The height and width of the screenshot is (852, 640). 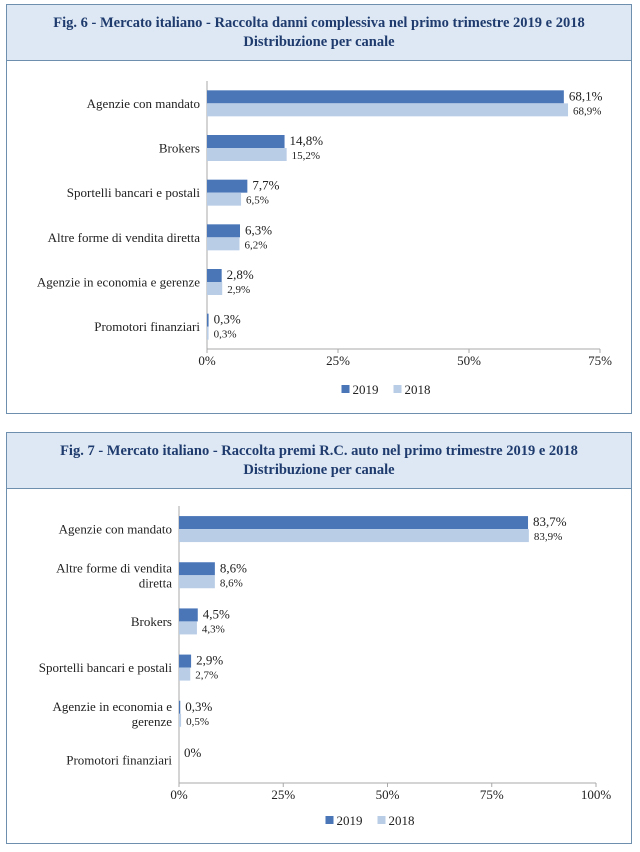 I want to click on category-label-line: Altre forme di vendita diretta, so click(x=124, y=237).